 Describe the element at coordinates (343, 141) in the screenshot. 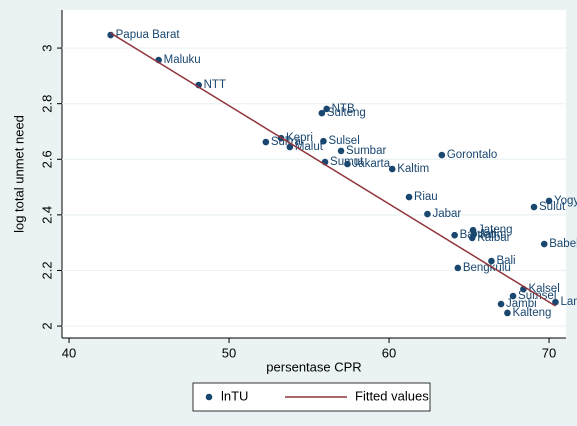

I see `point-label: Sulsel` at that location.